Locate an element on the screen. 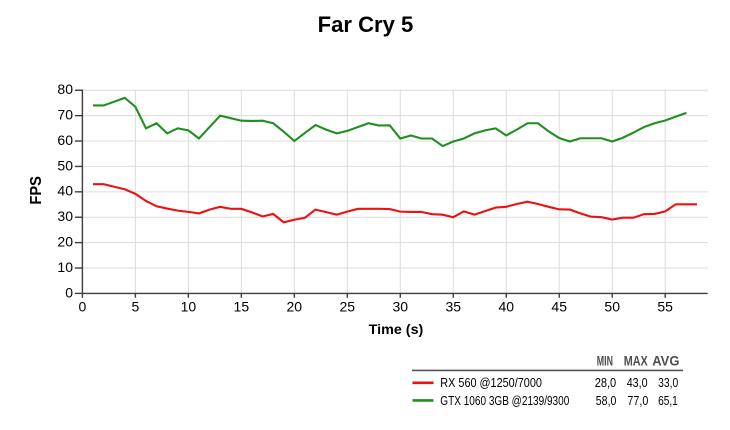 This screenshot has height=430, width=730. svg-text: Time (s) is located at coordinates (396, 329).